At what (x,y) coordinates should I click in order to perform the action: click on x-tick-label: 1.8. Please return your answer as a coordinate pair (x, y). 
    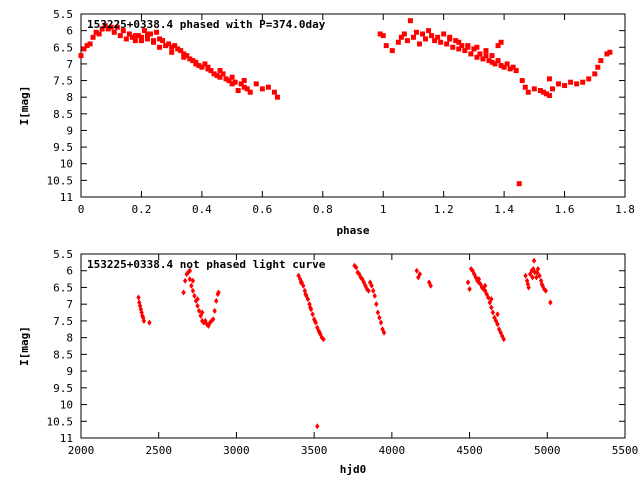
    Looking at the image, I should click on (625, 209).